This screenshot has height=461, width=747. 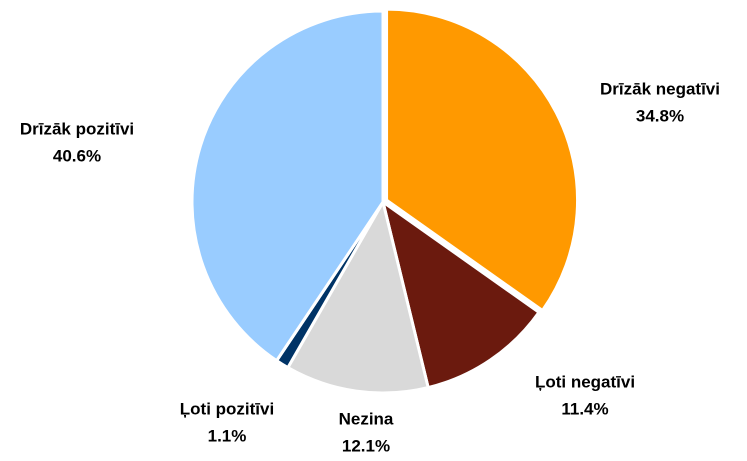 What do you see at coordinates (584, 408) in the screenshot?
I see `slice-value-label: 11.4%` at bounding box center [584, 408].